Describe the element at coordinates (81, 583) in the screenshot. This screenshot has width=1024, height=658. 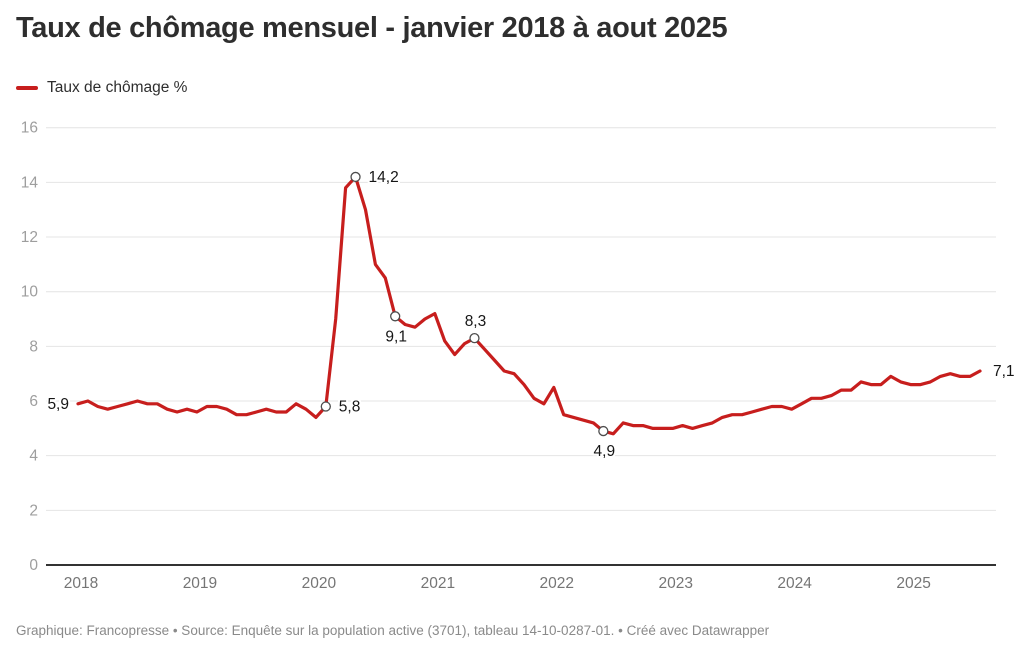
I see `x-year-label: 2018` at that location.